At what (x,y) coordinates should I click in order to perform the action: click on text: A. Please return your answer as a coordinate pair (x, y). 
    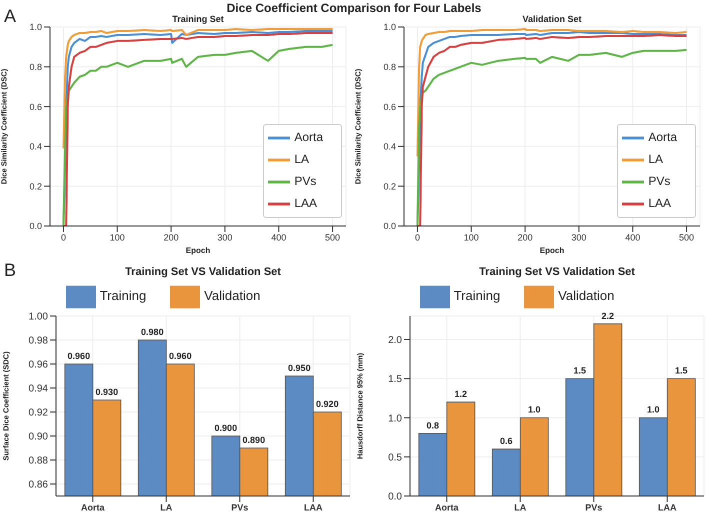
    Looking at the image, I should click on (10, 16).